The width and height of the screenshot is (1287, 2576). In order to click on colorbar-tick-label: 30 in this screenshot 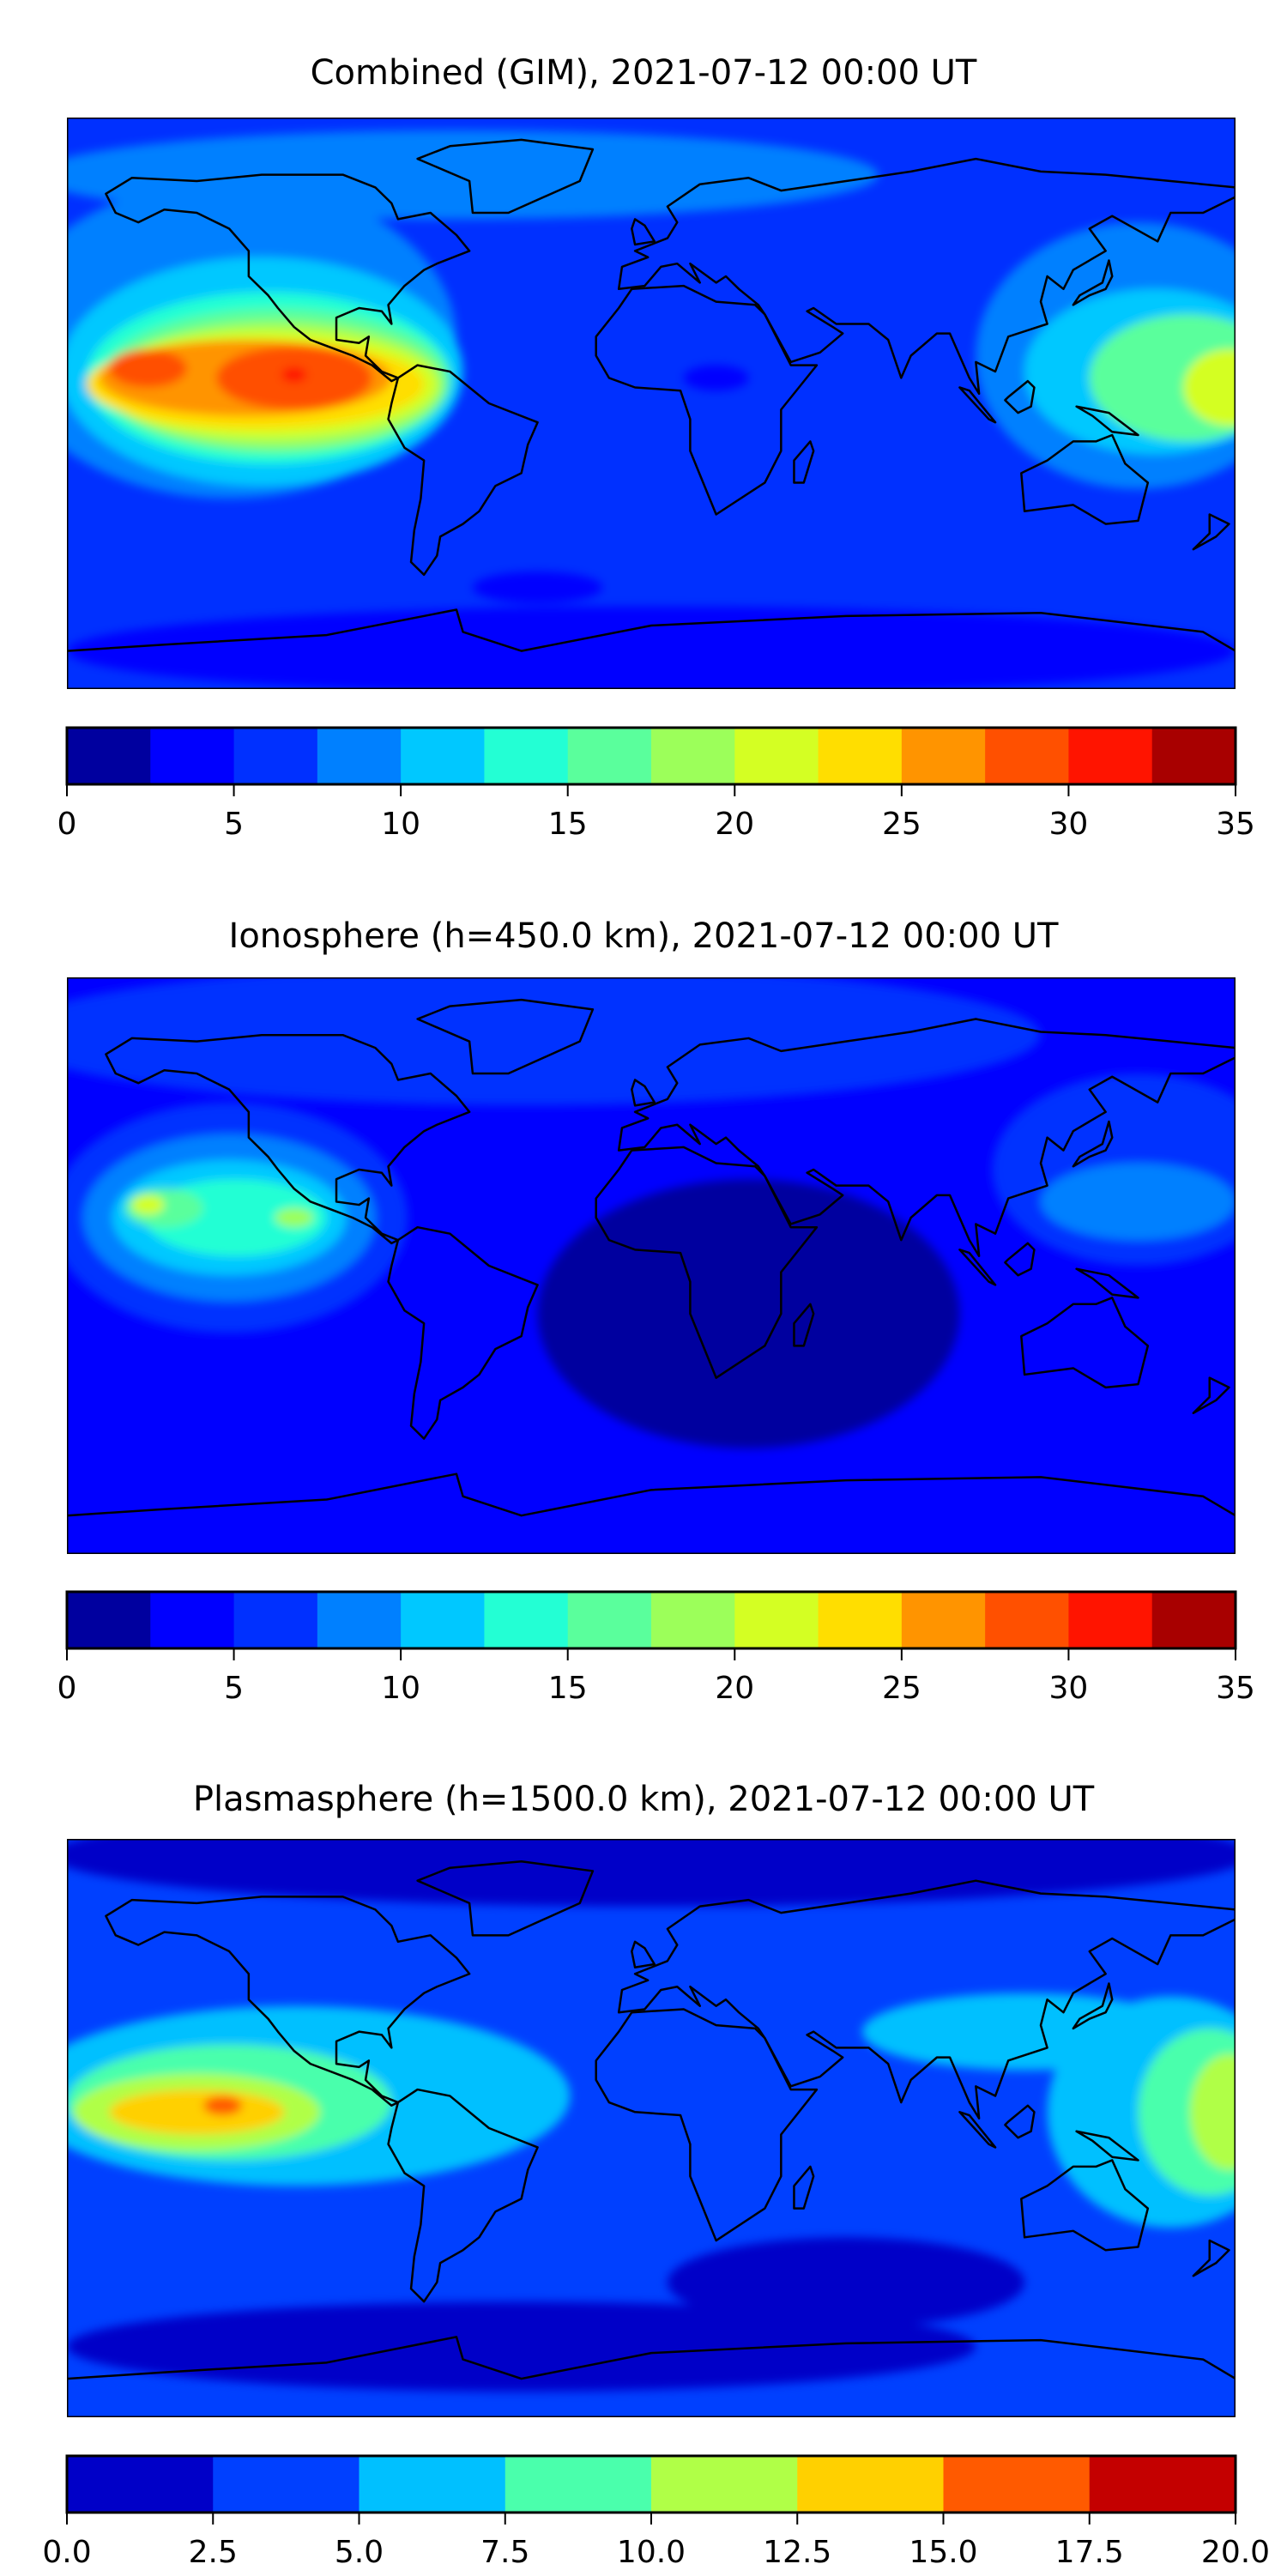, I will do `click(1069, 824)`.